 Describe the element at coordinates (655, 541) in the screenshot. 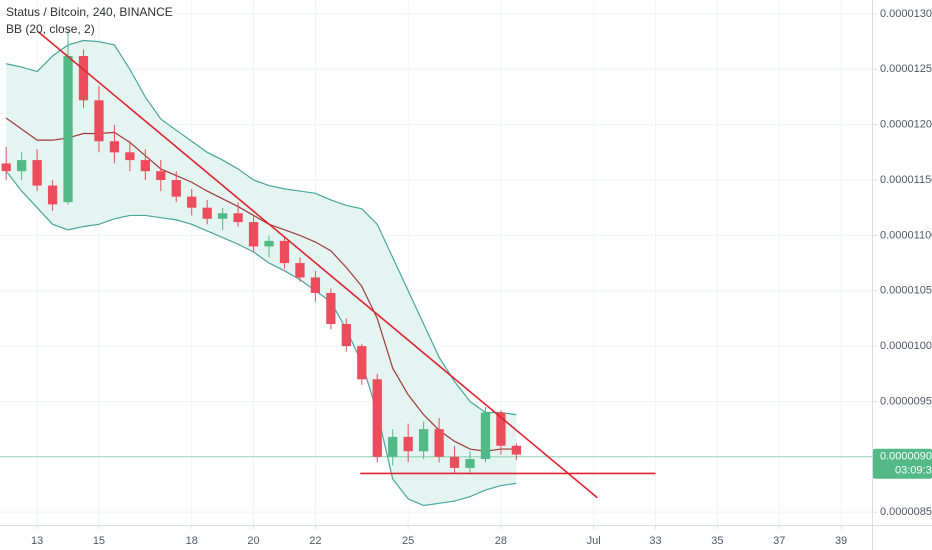

I see `x-tick-label: 33` at that location.